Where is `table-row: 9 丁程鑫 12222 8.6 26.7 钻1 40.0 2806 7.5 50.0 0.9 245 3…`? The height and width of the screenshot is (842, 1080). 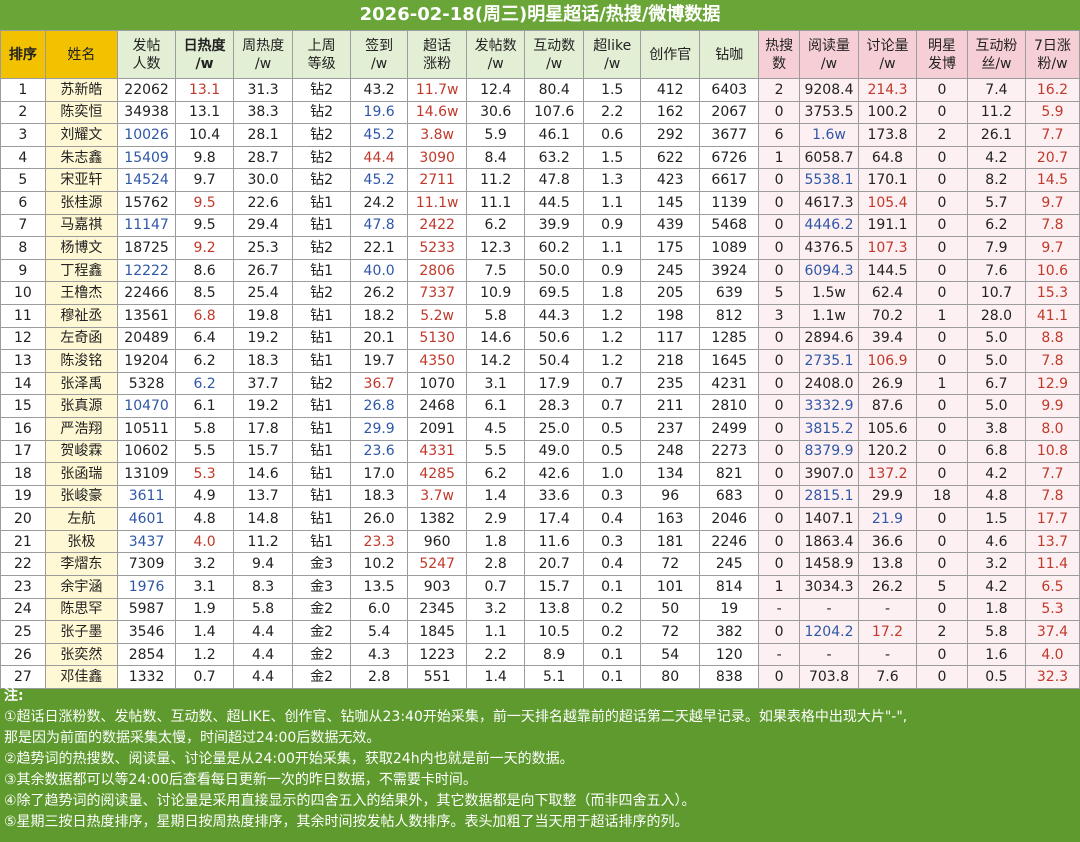
table-row: 9 丁程鑫 12222 8.6 26.7 钻1 40.0 2806 7.5 50.0 0.9 245 3… is located at coordinates (540, 270).